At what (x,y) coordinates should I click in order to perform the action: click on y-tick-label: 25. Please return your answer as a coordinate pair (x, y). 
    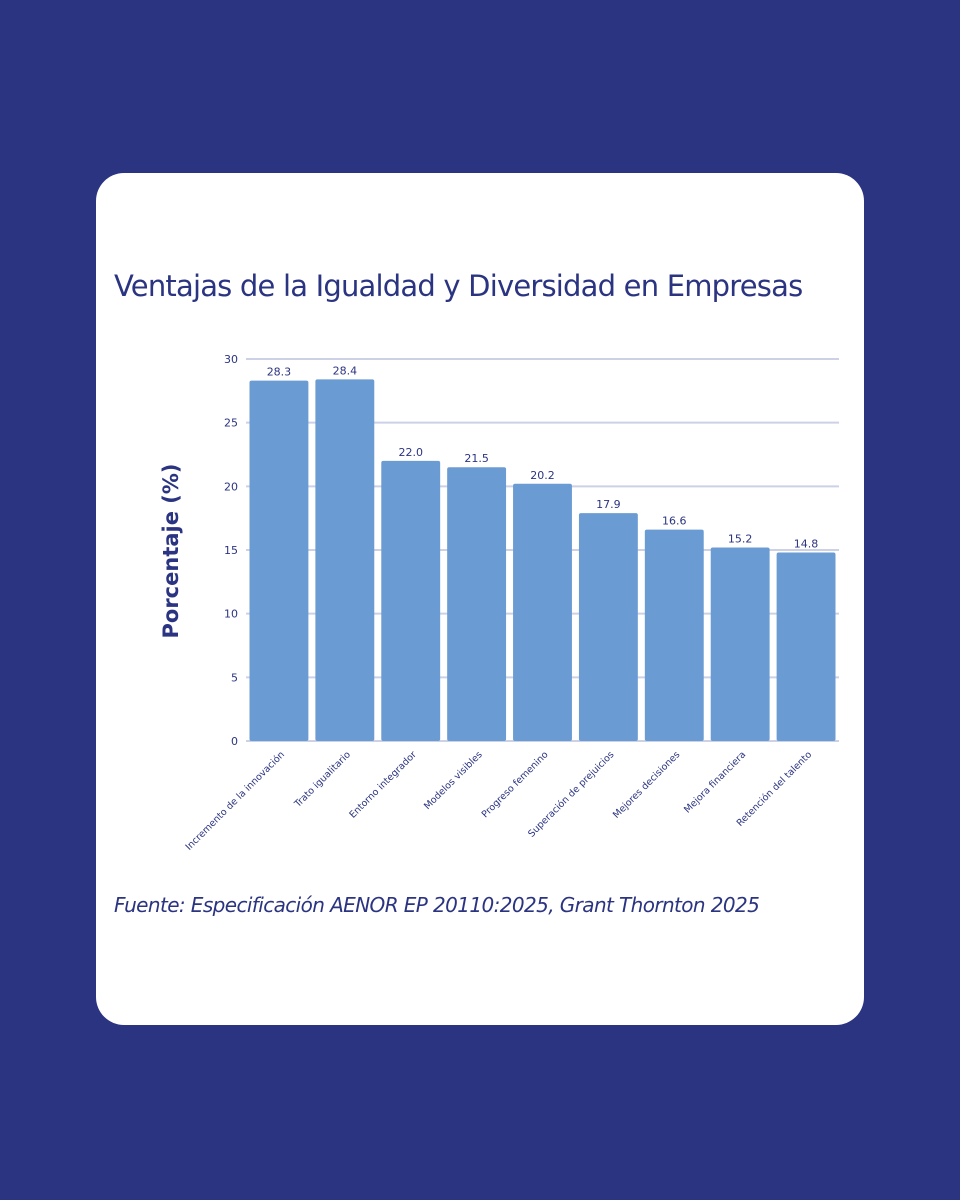
    Looking at the image, I should click on (231, 423).